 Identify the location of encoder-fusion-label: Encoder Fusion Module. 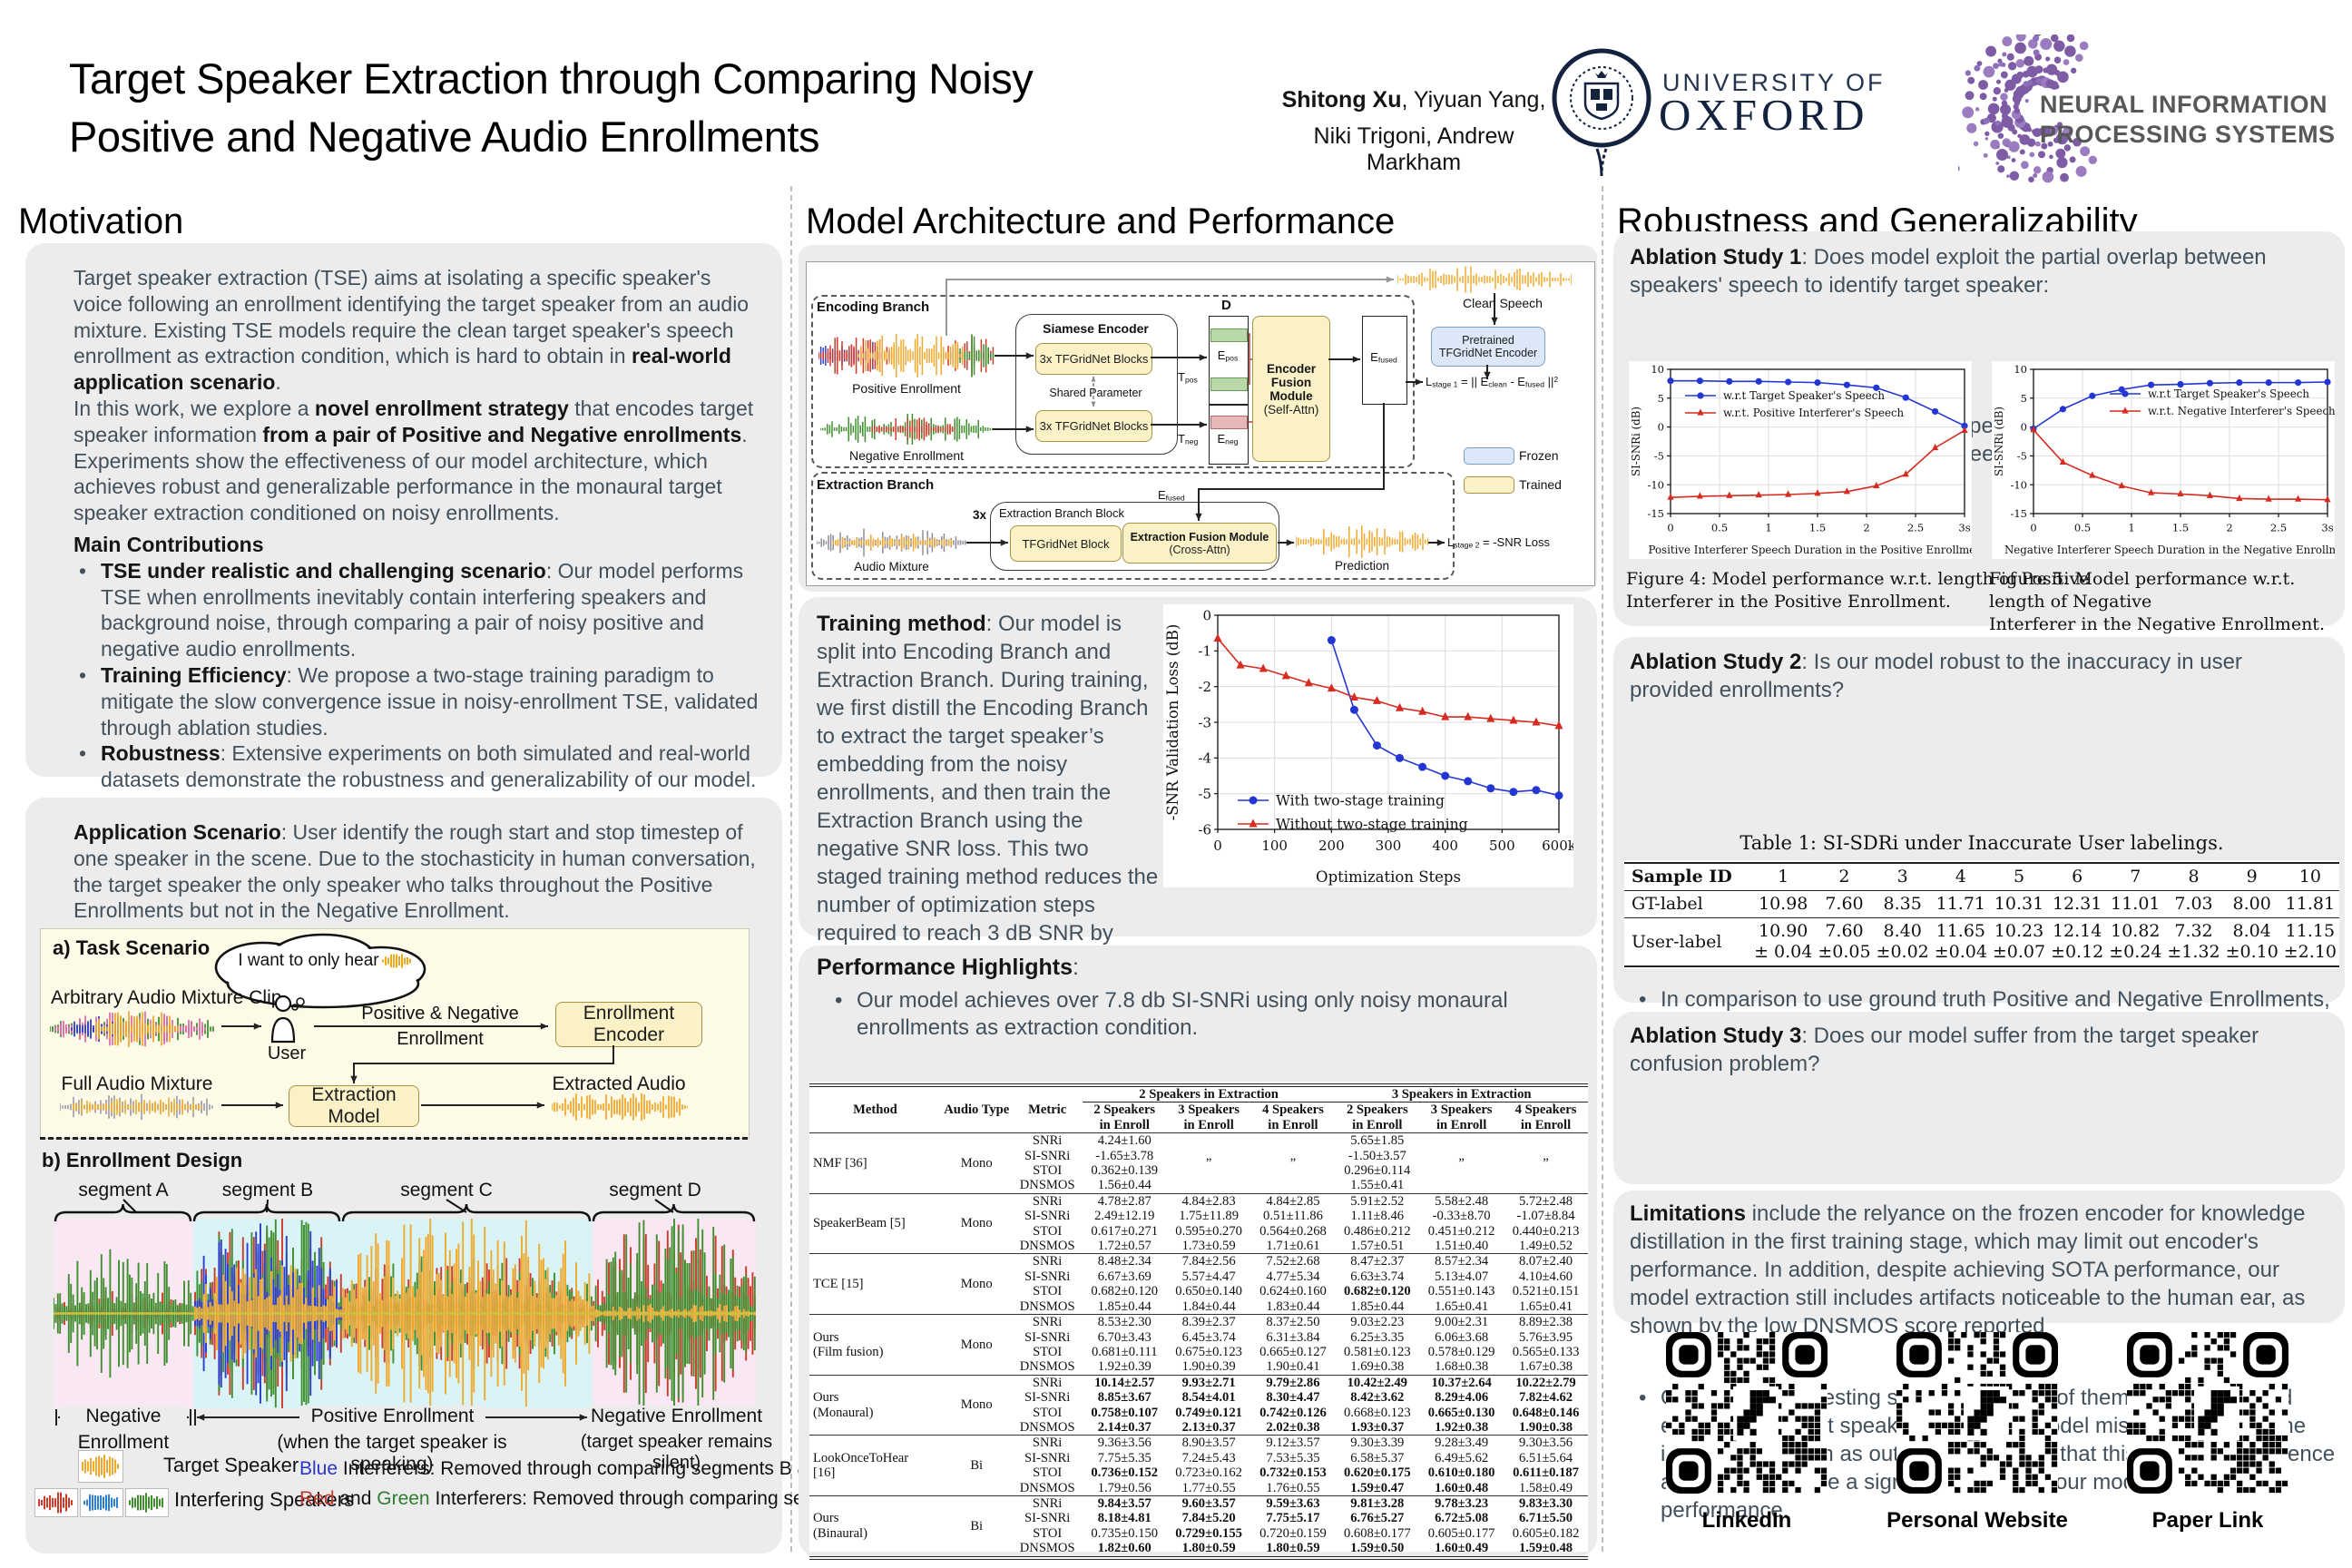
(1291, 382).